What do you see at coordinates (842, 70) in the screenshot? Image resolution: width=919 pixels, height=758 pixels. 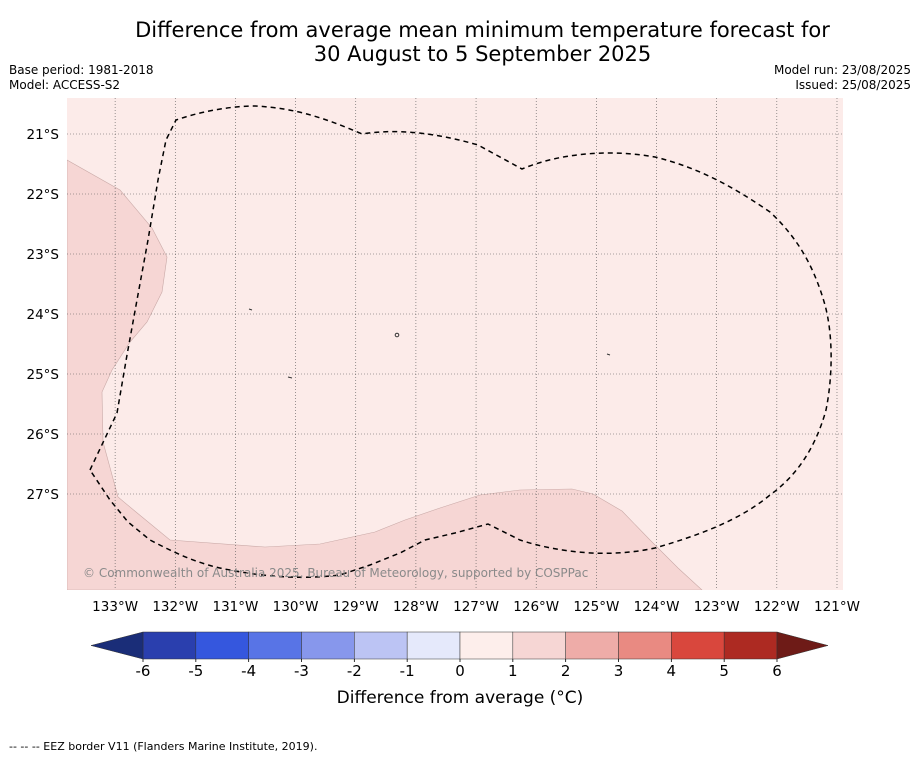 I see `model-run: Model run: 23/08/2025` at bounding box center [842, 70].